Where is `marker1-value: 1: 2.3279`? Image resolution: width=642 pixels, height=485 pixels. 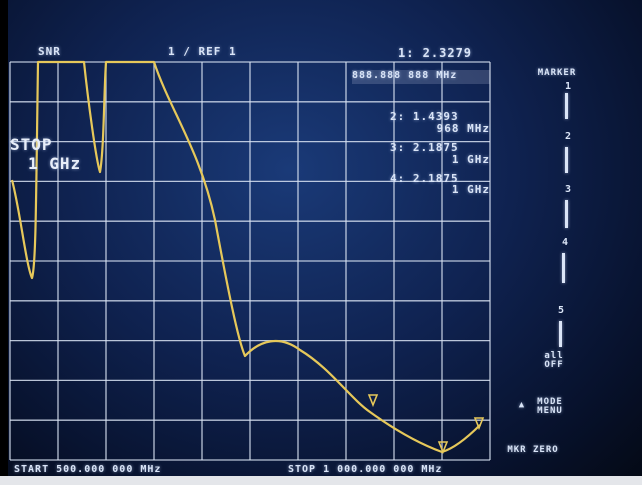 marker1-value: 1: 2.3279 is located at coordinates (435, 53).